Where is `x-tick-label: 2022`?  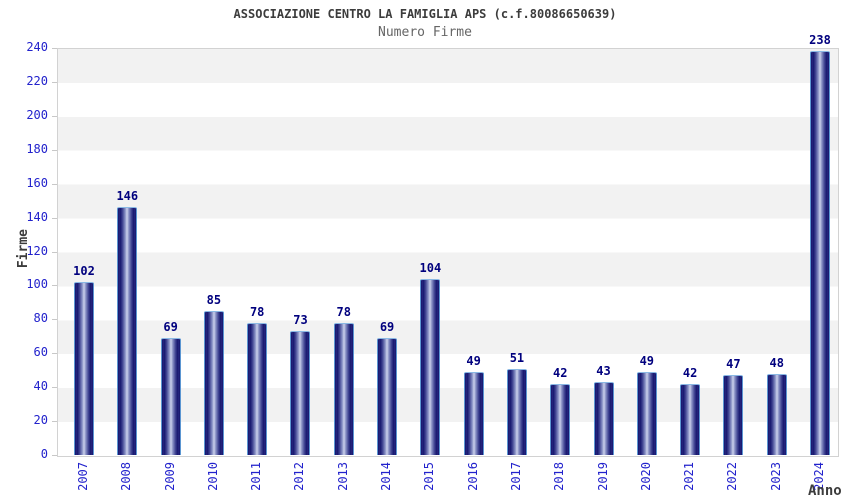 x-tick-label: 2022 is located at coordinates (732, 476).